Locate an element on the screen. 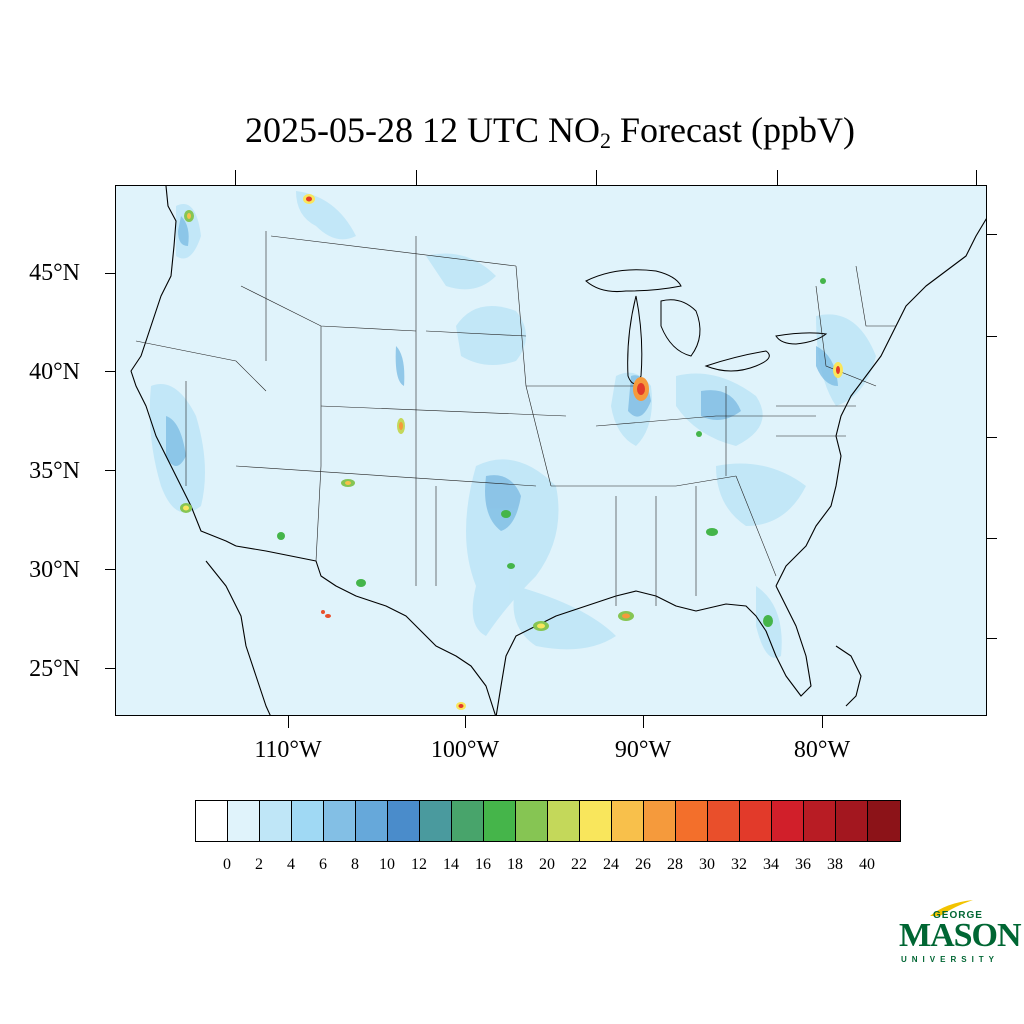 Image resolution: width=1024 pixels, height=1024 pixels. lon-label-110: 110°W is located at coordinates (288, 750).